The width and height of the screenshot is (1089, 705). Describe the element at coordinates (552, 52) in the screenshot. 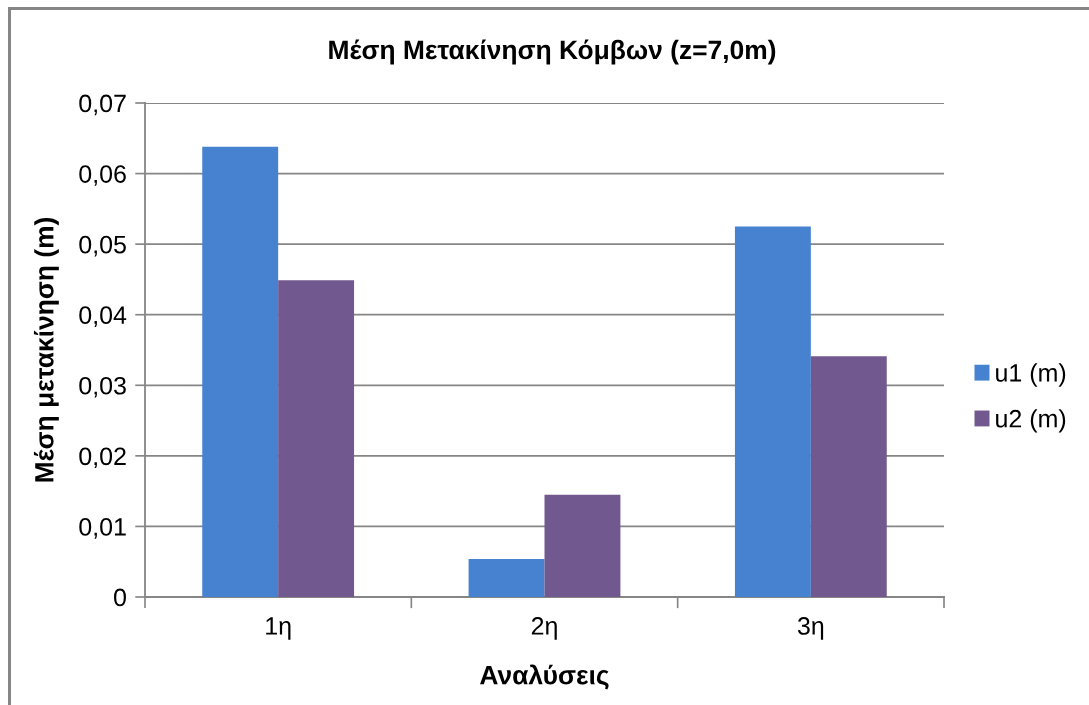

I see `chart-title: Μέση Μετακίνηση Κόμβων (z=7,0m)` at that location.